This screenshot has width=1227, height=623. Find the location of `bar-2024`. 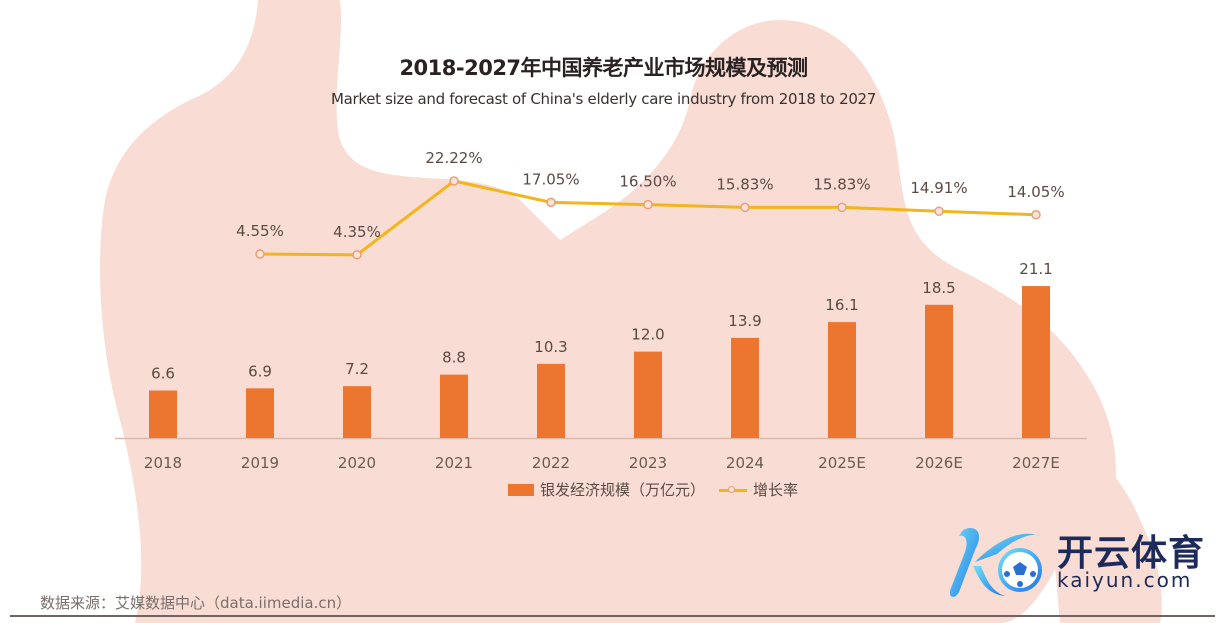

bar-2024 is located at coordinates (745, 387).